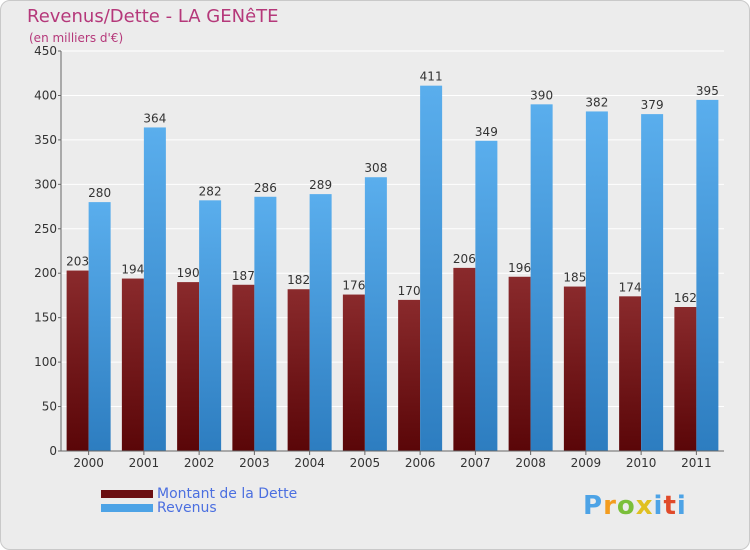 This screenshot has width=750, height=550. What do you see at coordinates (199, 463) in the screenshot?
I see `x-tick-label: 2002` at bounding box center [199, 463].